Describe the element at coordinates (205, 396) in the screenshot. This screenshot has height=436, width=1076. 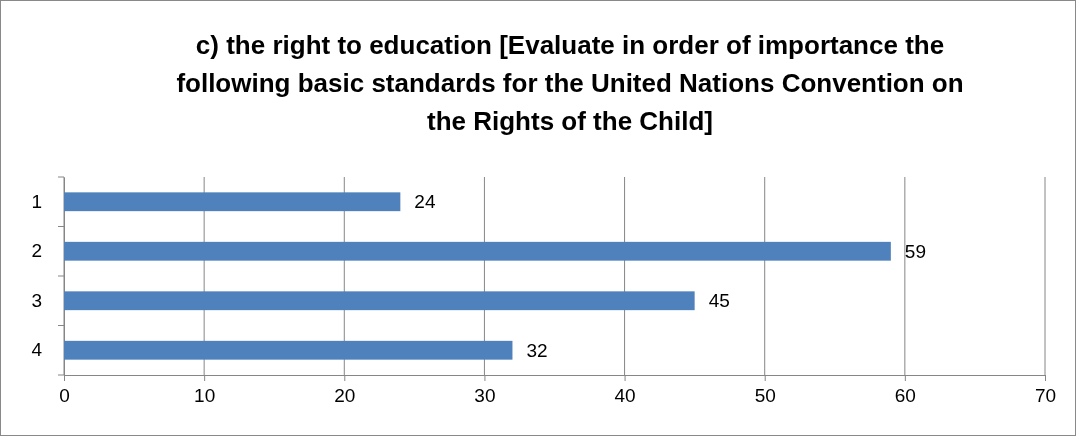
I see `x-tick-label: 10` at that location.